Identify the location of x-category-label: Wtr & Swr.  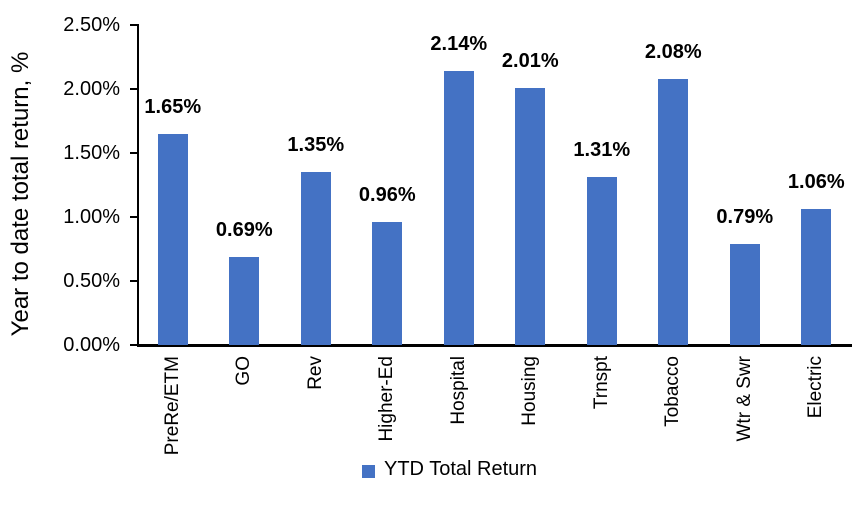
(744, 399).